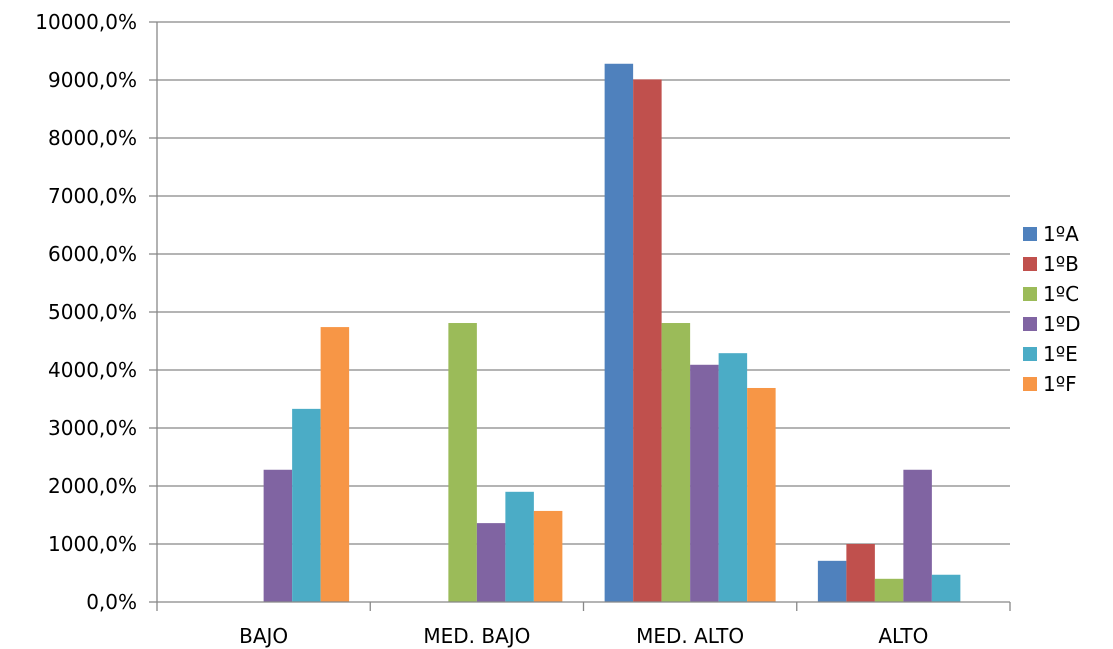  I want to click on y-tick-label: 6000,0%, so click(92, 254).